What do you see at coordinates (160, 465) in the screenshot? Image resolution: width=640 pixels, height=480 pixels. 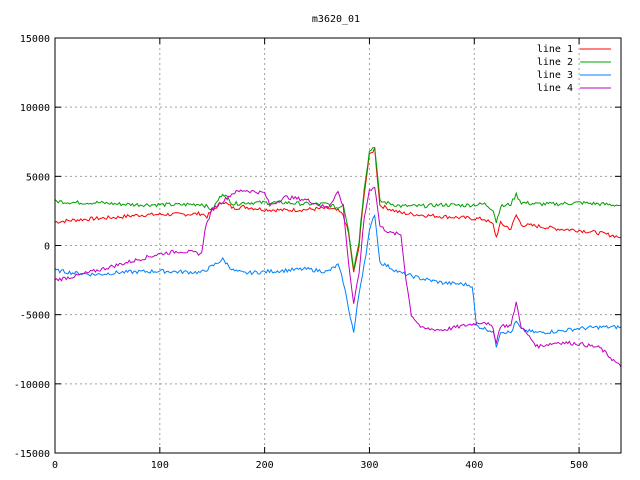 I see `x-tick-label: 100` at bounding box center [160, 465].